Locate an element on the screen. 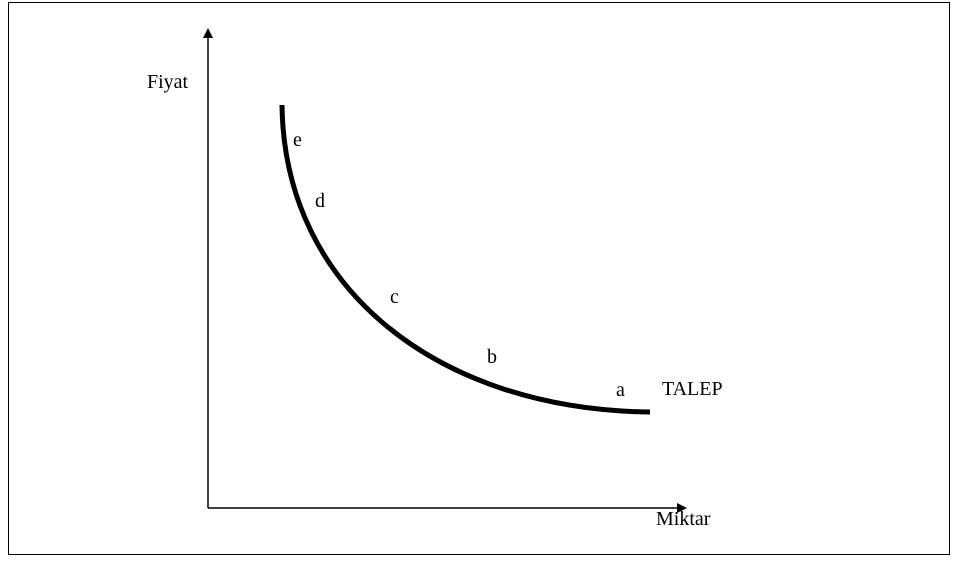  point-label: b is located at coordinates (492, 357).